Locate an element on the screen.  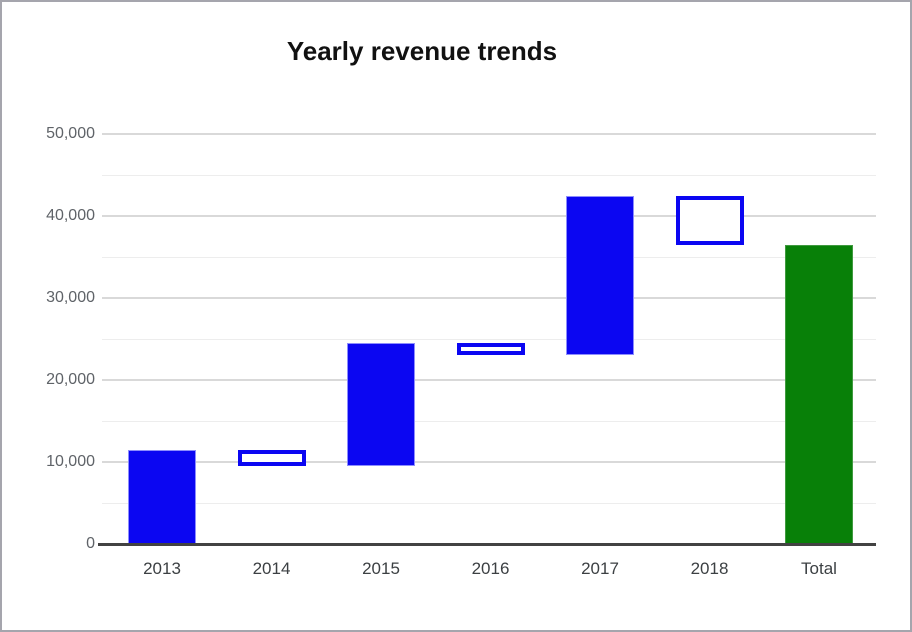
x-axis-line is located at coordinates (487, 544).